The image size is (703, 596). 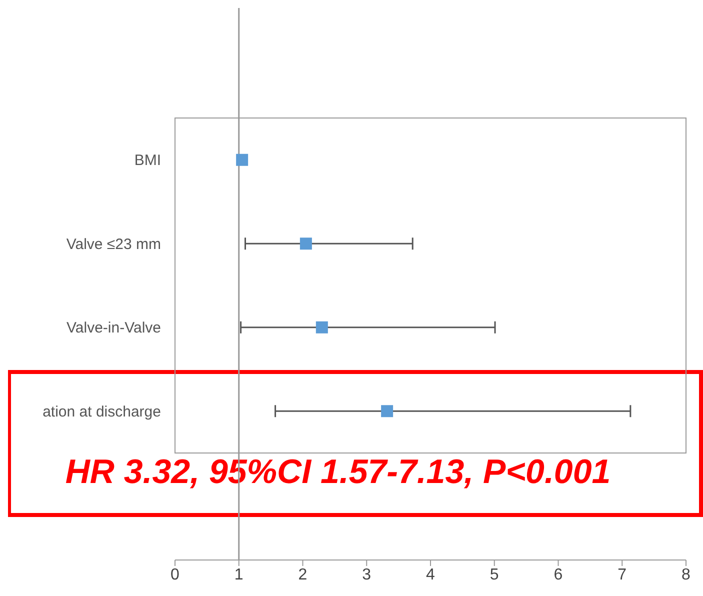 What do you see at coordinates (338, 472) in the screenshot?
I see `annotation: HR 3.32, 95%CI 1.57-7.13, P<0.001` at bounding box center [338, 472].